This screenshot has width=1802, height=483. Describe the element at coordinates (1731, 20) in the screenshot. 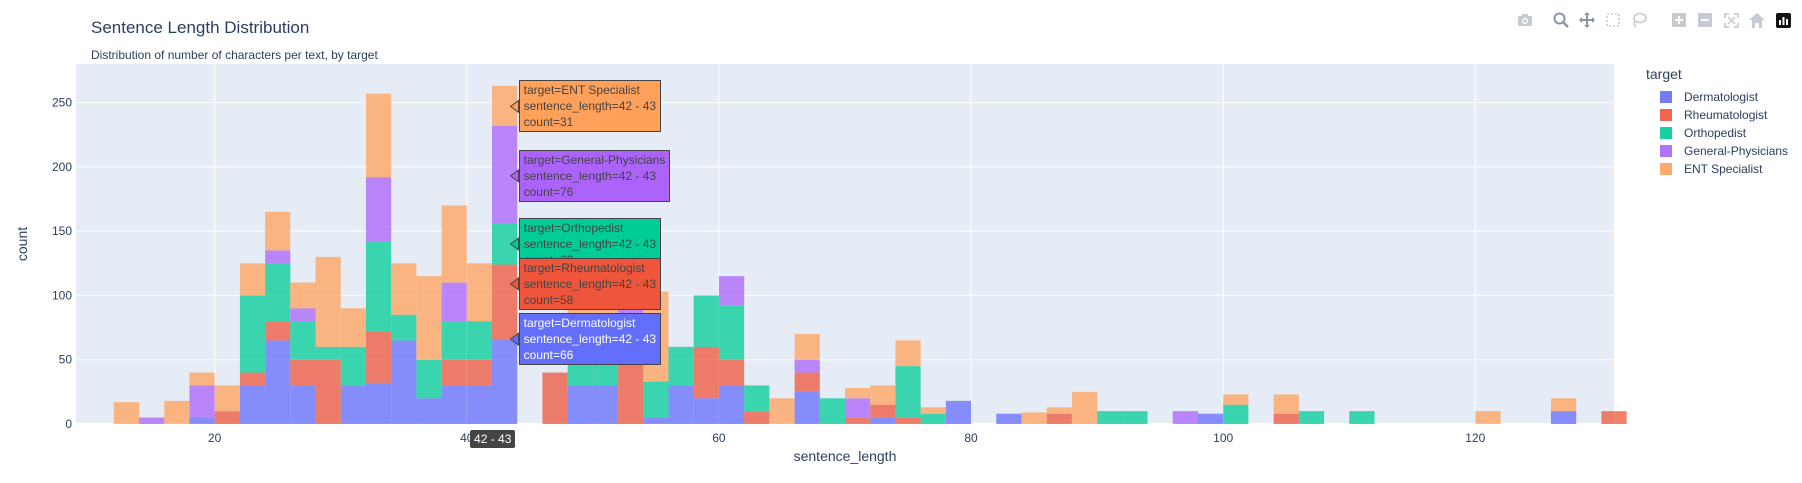

I see `autoscale-icon` at that location.